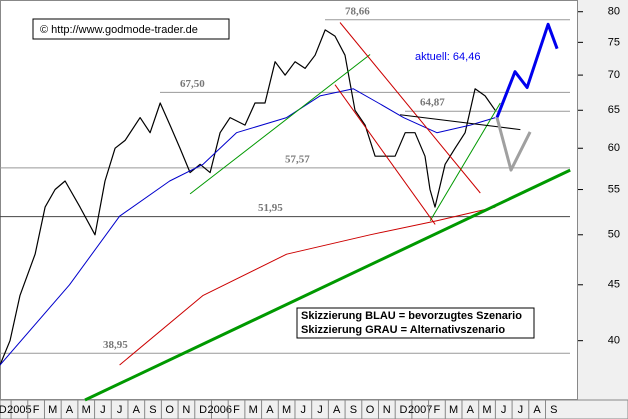  I want to click on y-tick-label: 75, so click(614, 42).